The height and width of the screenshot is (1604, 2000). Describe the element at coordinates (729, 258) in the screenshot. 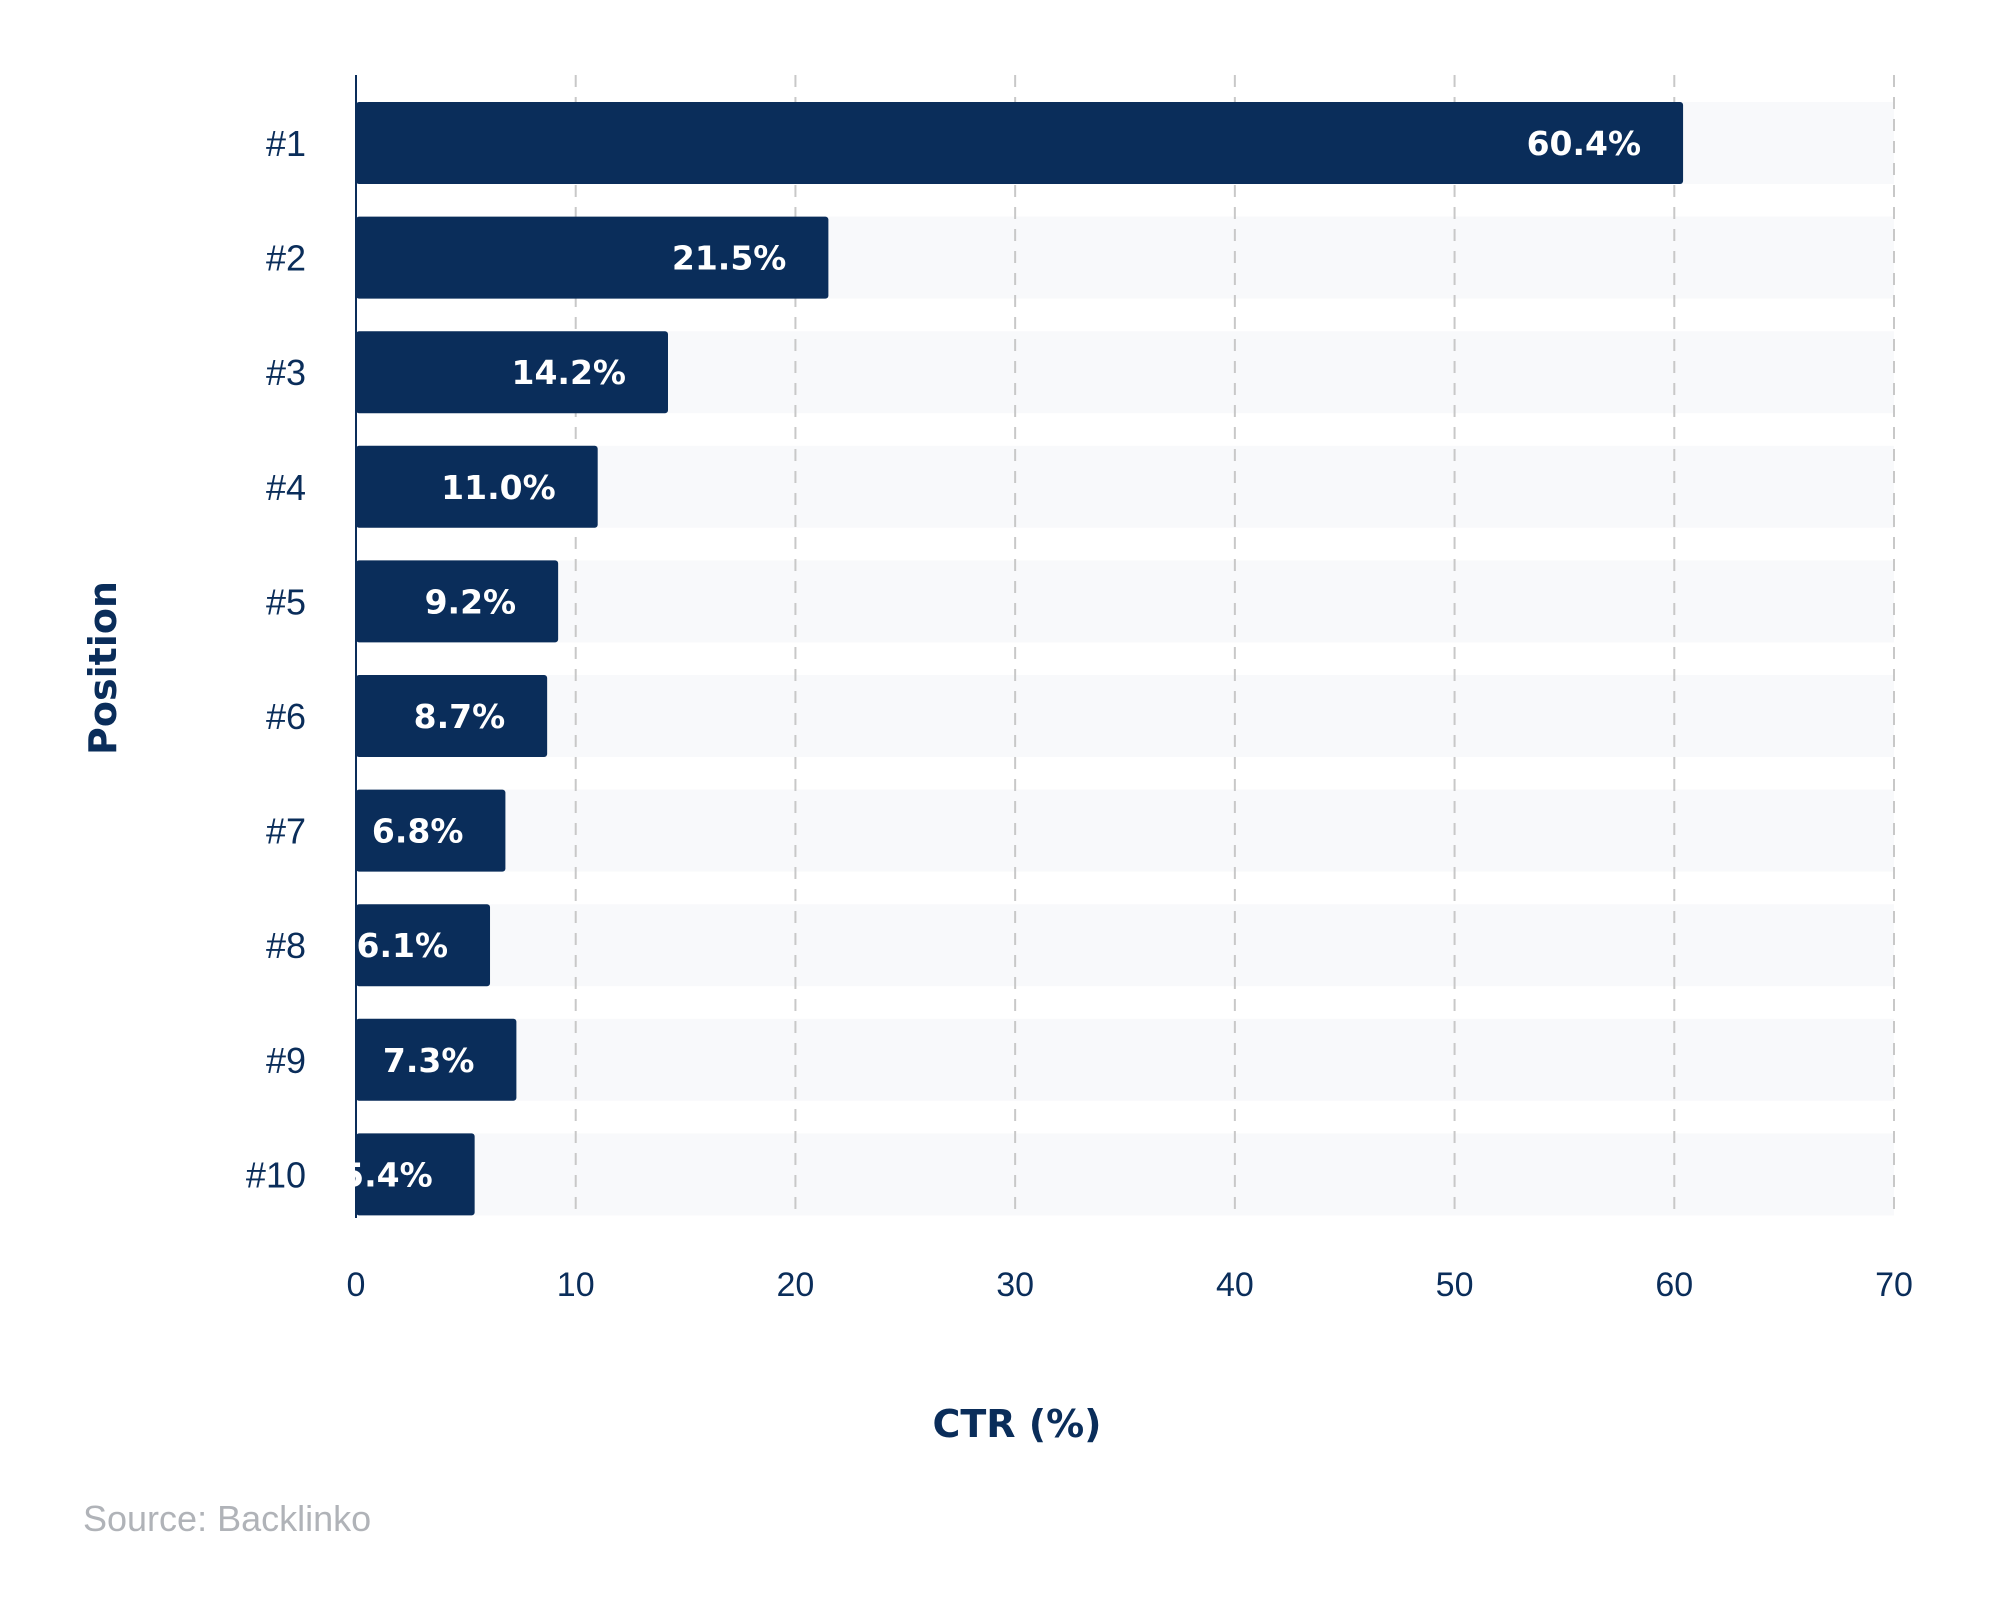

I see `data-label: 21.5%` at that location.